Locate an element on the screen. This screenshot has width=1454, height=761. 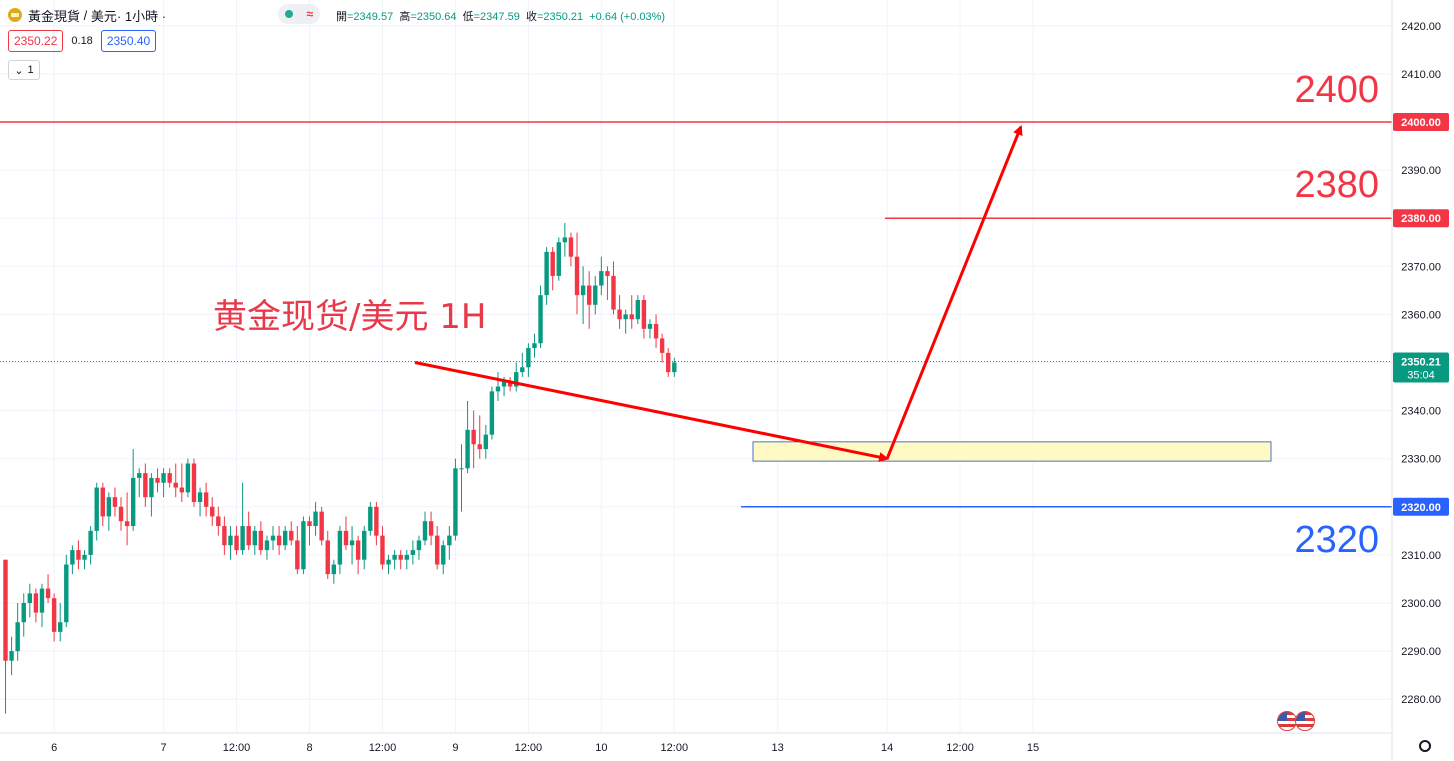
support-zone-rect is located at coordinates (1012, 451).